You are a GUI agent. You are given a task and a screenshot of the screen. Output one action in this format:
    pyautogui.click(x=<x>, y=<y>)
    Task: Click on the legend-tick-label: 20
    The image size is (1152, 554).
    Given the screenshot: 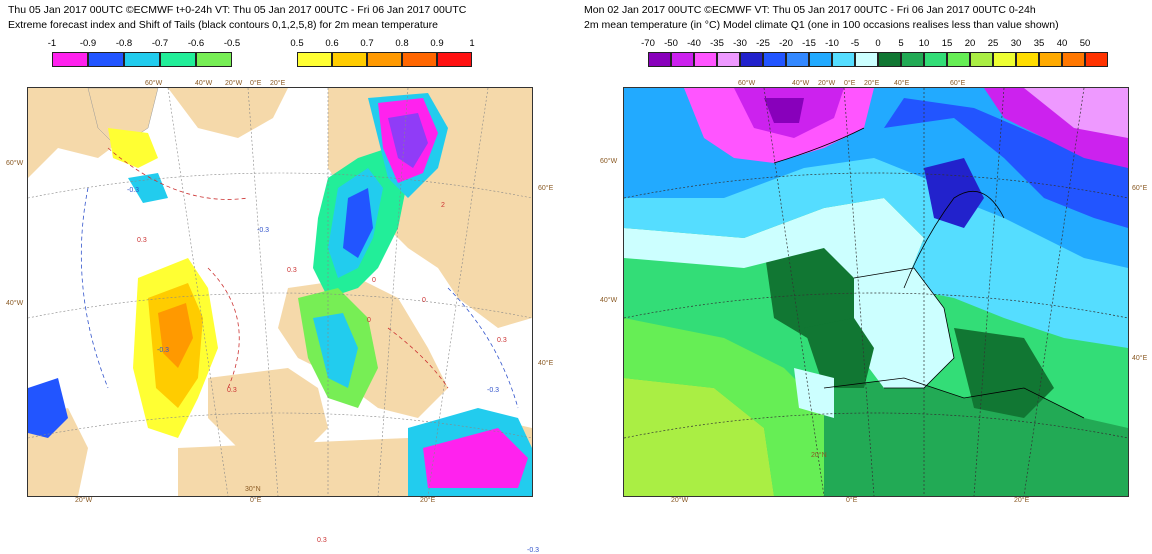 What is the action you would take?
    pyautogui.click(x=970, y=43)
    